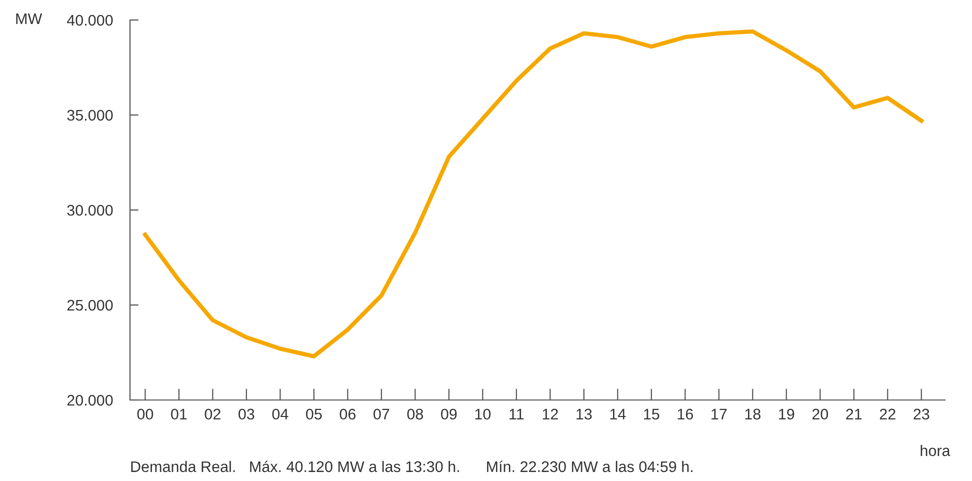 The width and height of the screenshot is (972, 481). Describe the element at coordinates (652, 414) in the screenshot. I see `x-tick-label: 15` at that location.